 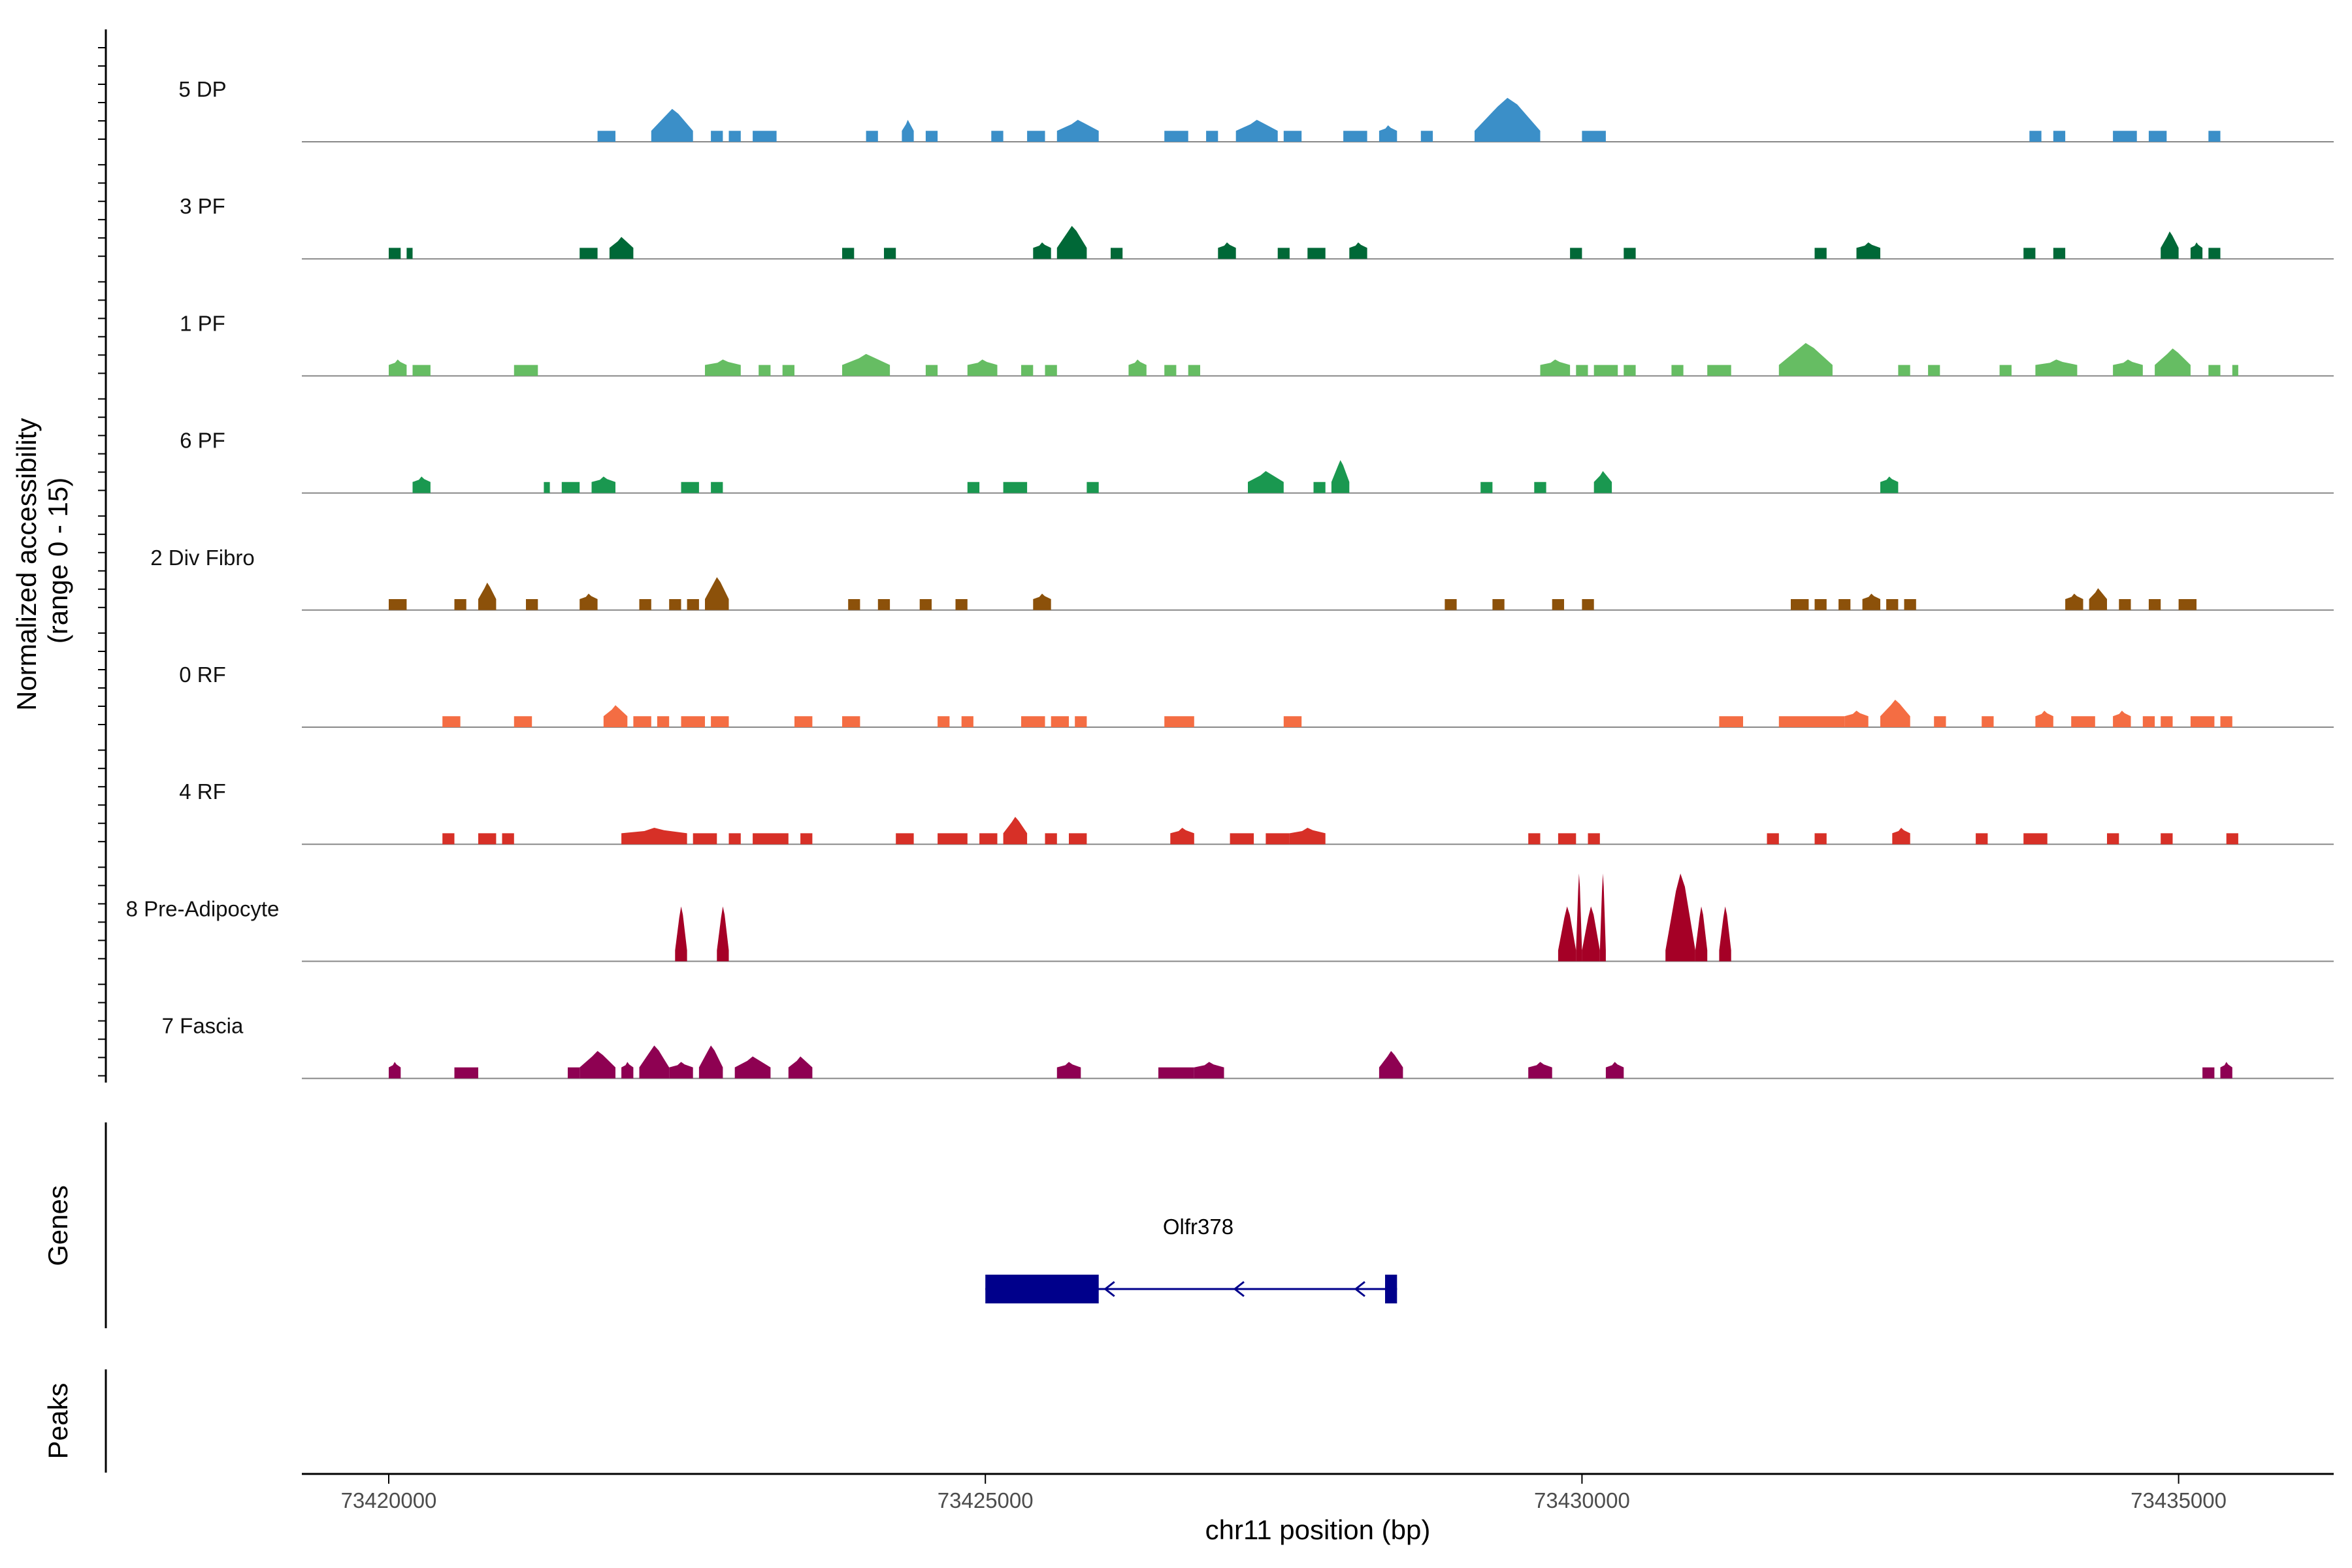 What do you see at coordinates (42, 560) in the screenshot?
I see `y-axis-title: Normalized accessibility (range 0 - 15)` at bounding box center [42, 560].